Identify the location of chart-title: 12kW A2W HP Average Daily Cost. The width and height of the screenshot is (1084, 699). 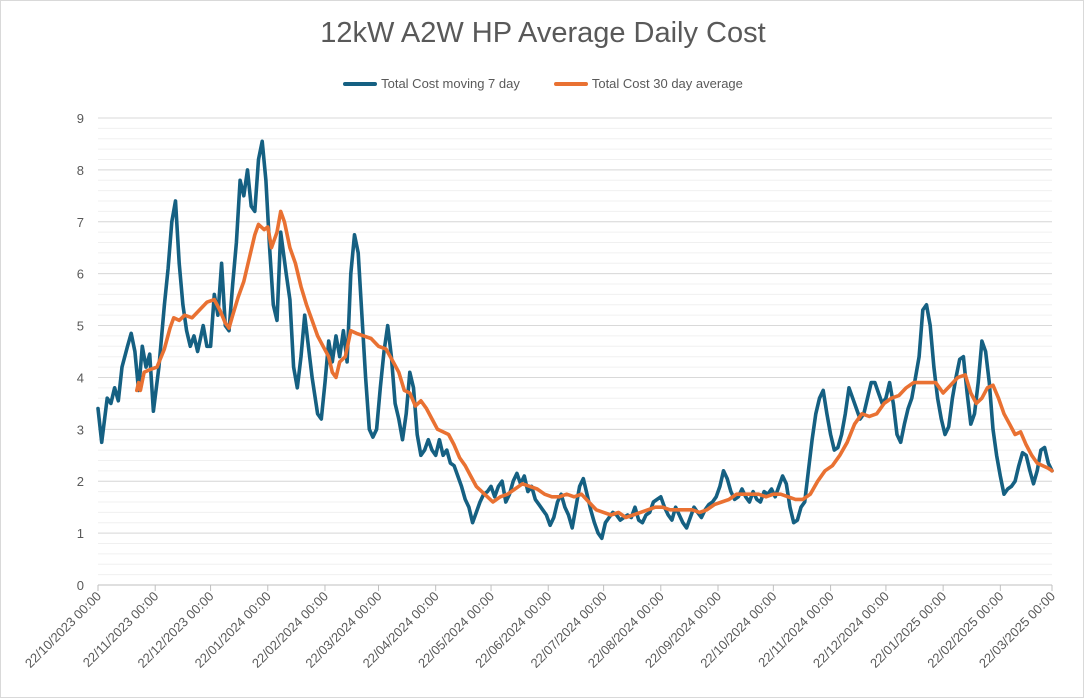
(543, 33).